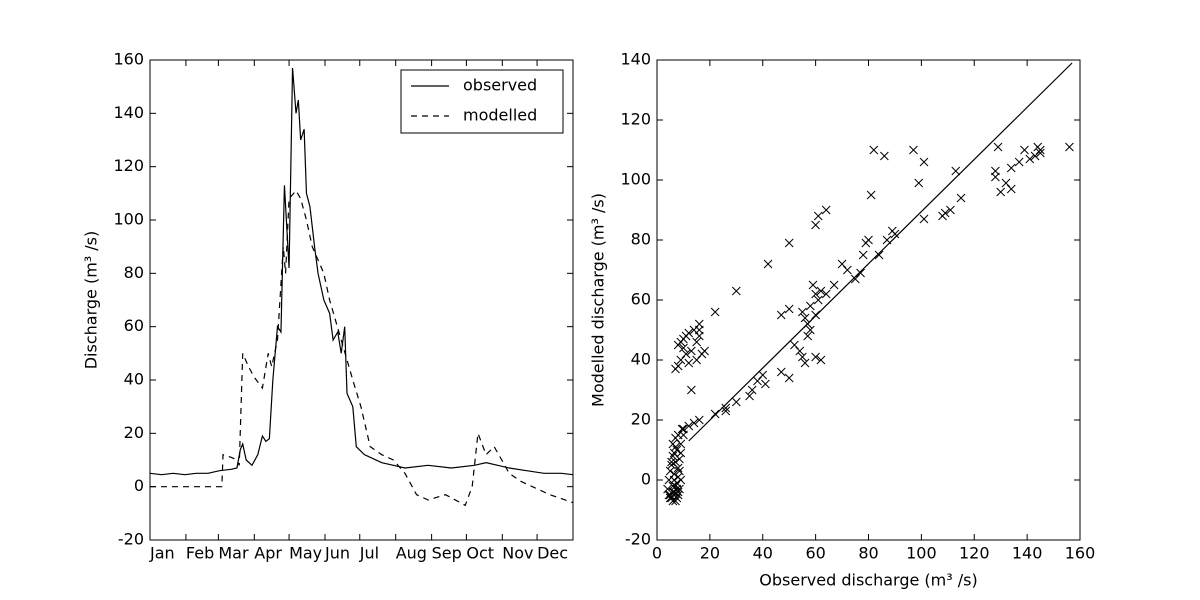 The height and width of the screenshot is (600, 1200). I want to click on x-tick-label: 100, so click(921, 553).